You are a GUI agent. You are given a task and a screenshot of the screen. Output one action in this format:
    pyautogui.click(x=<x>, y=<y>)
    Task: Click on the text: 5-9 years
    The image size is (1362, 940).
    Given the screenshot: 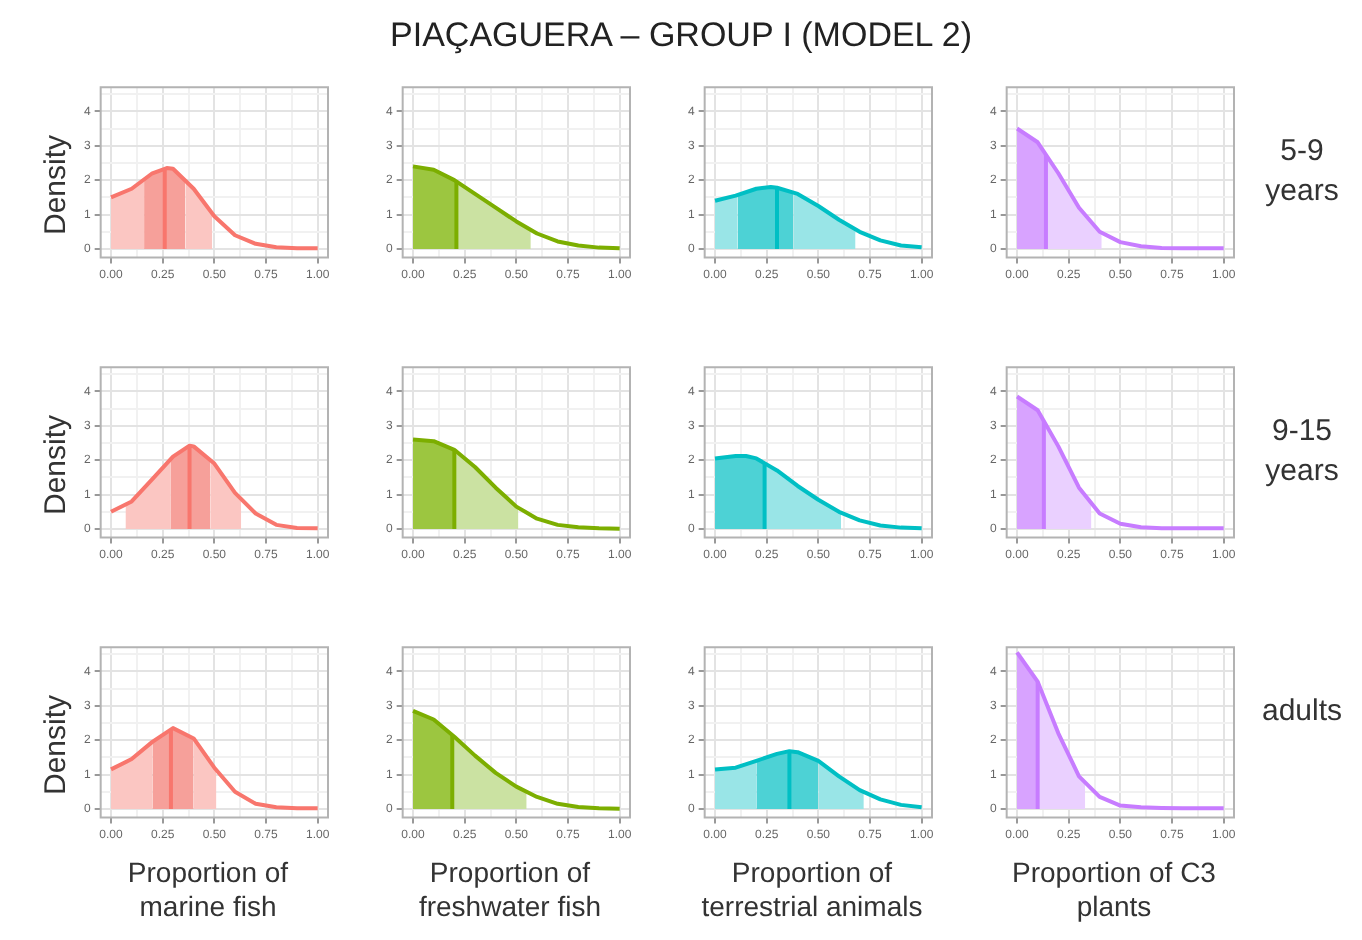 What is the action you would take?
    pyautogui.click(x=1302, y=172)
    